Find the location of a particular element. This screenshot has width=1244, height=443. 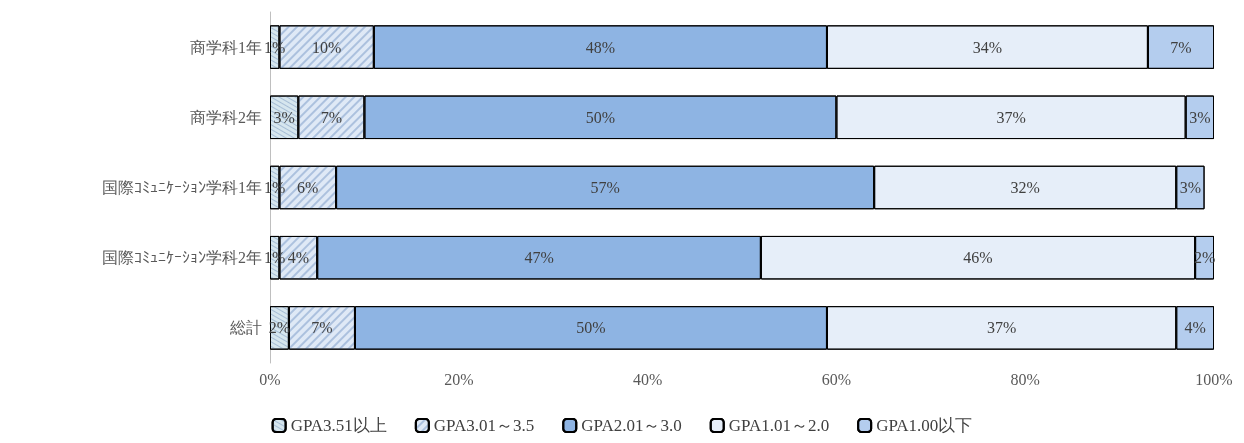

legend-label: GPA3.01～3.5 is located at coordinates (484, 425).